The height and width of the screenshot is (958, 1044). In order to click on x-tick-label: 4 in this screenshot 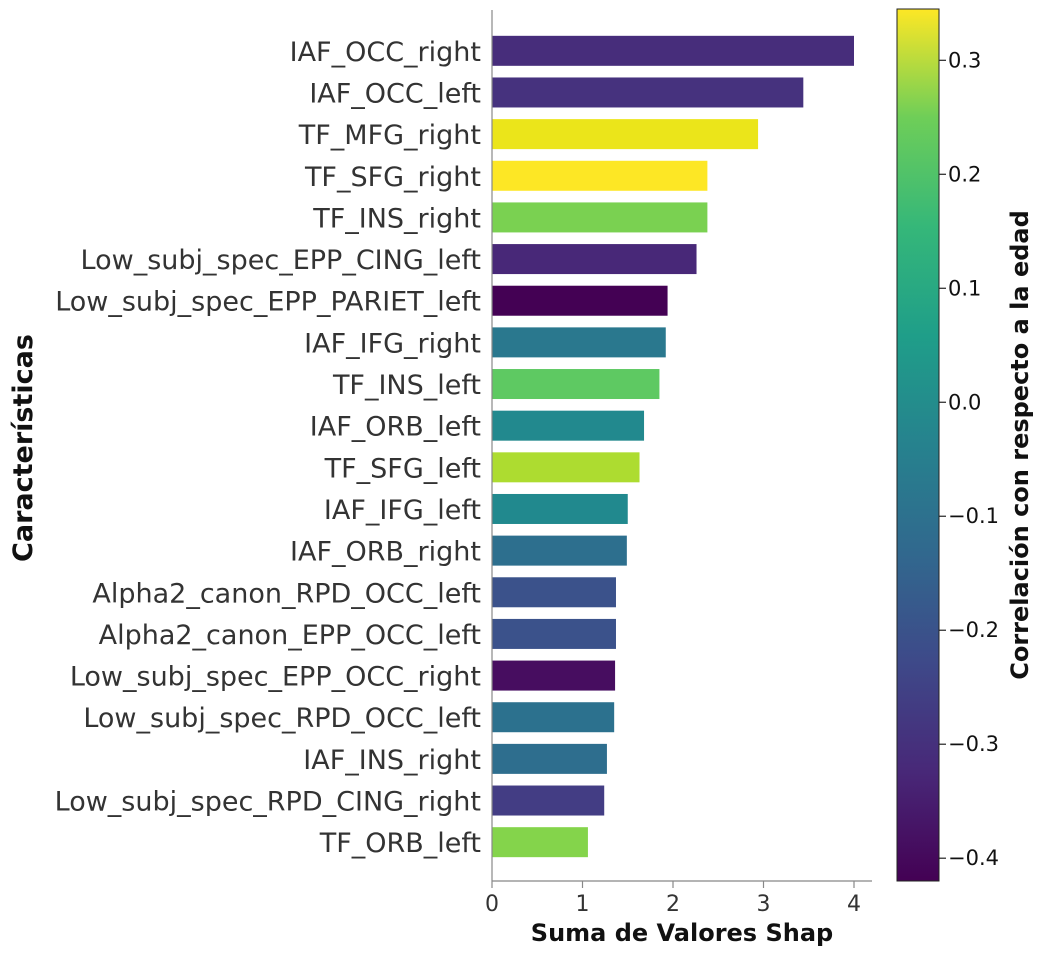, I will do `click(854, 904)`.